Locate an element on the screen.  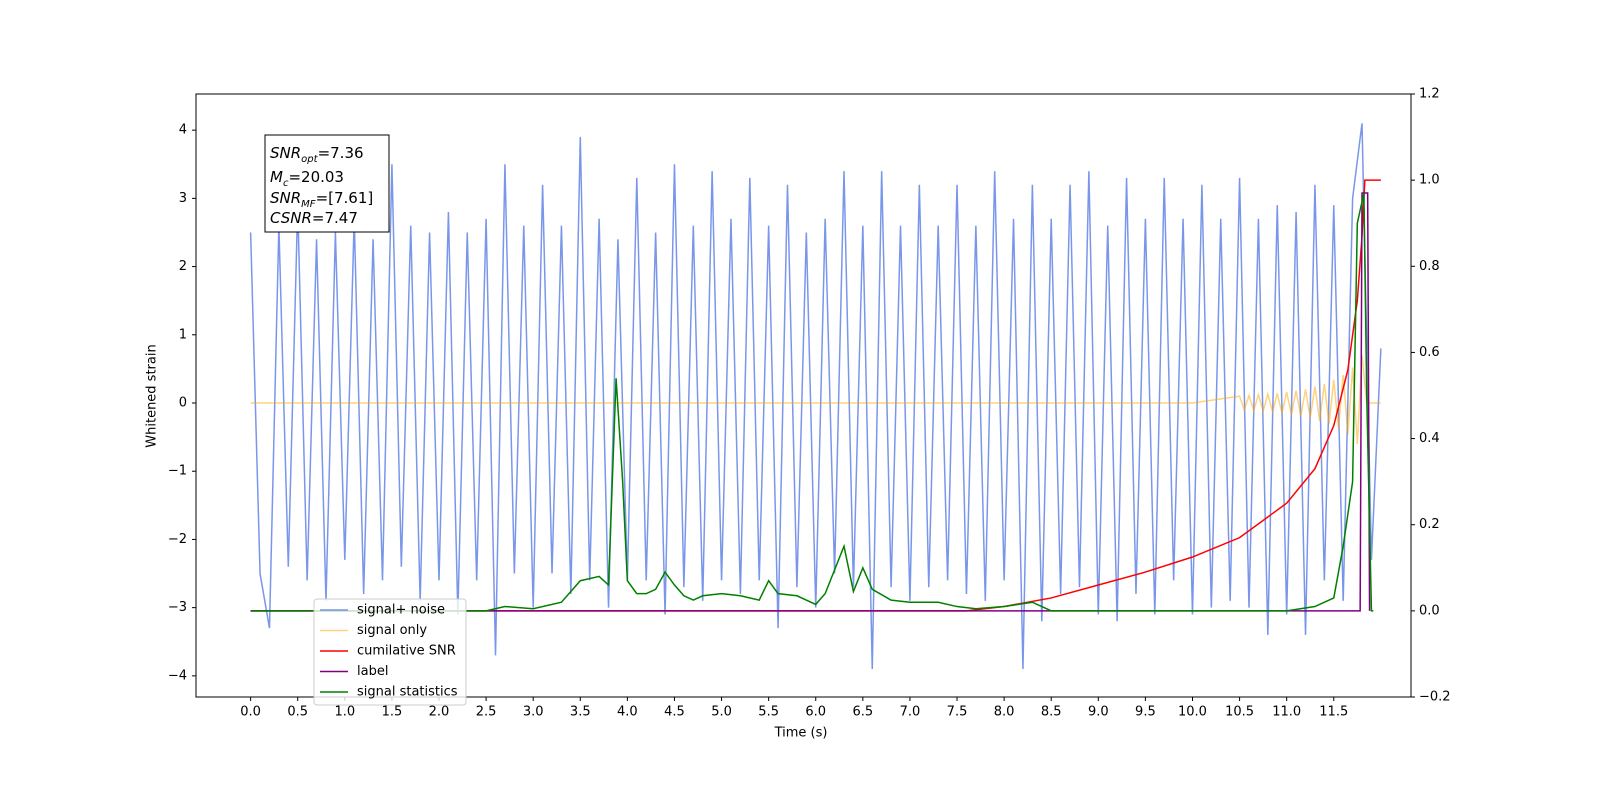
x-tick-label: 1.5 is located at coordinates (392, 712).